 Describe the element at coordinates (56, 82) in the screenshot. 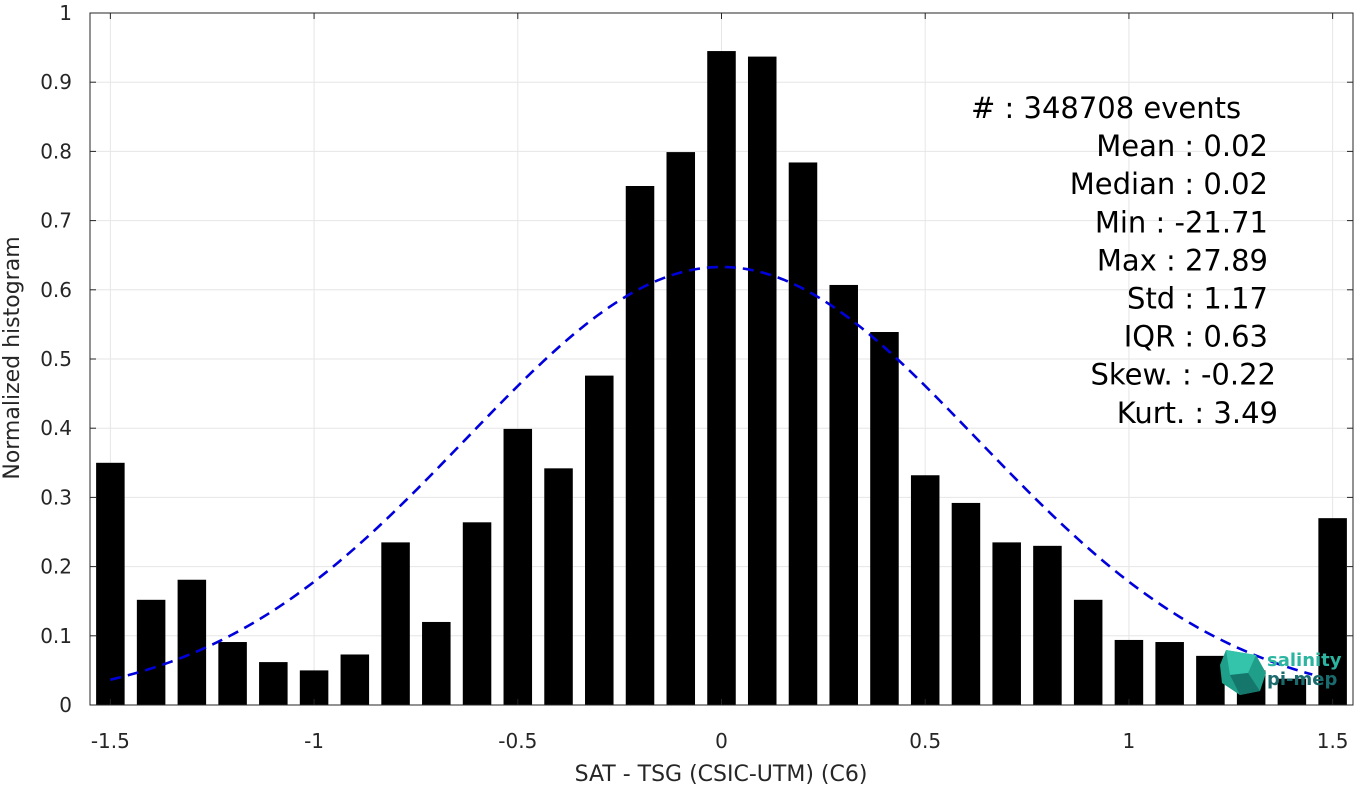

I see `y-tick-label: 0.9` at that location.